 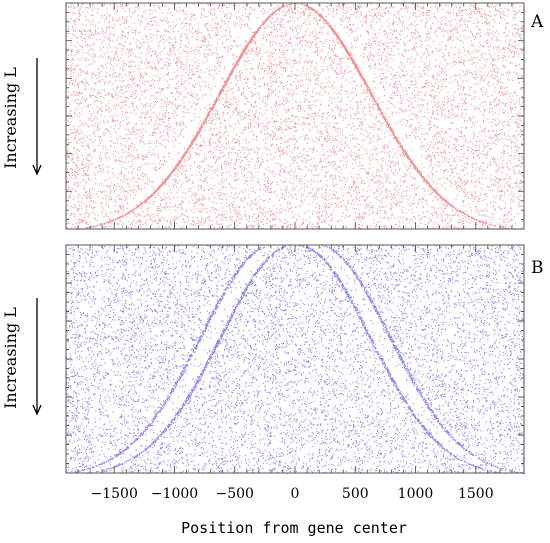 What do you see at coordinates (114, 494) in the screenshot?
I see `x-tick-label: −1500` at bounding box center [114, 494].